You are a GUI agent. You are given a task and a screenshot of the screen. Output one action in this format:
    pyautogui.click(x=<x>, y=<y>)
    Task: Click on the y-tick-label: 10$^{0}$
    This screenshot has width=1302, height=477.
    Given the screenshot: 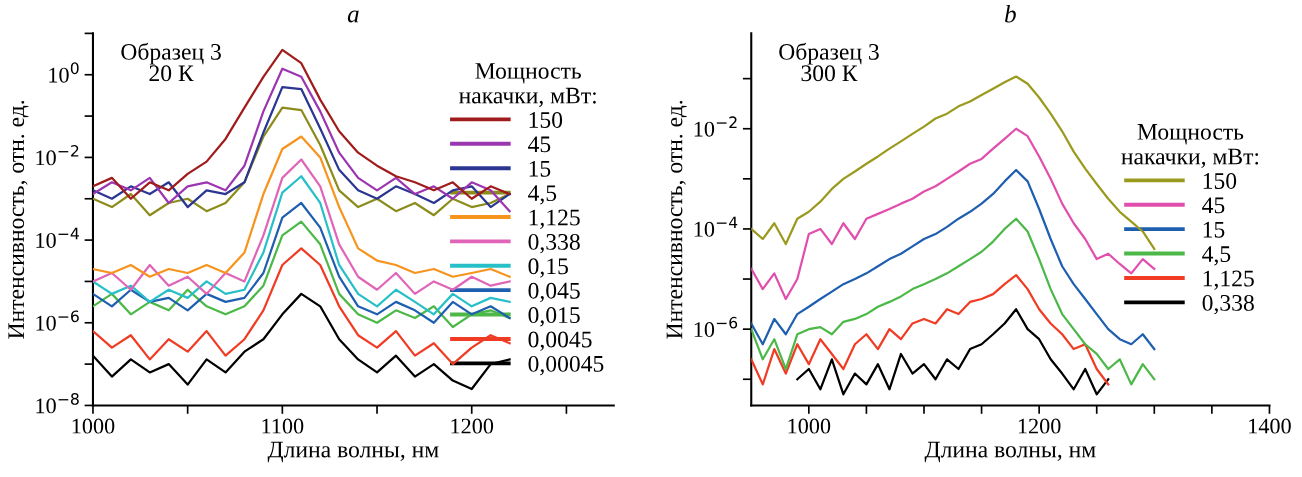 What is the action you would take?
    pyautogui.click(x=64, y=72)
    